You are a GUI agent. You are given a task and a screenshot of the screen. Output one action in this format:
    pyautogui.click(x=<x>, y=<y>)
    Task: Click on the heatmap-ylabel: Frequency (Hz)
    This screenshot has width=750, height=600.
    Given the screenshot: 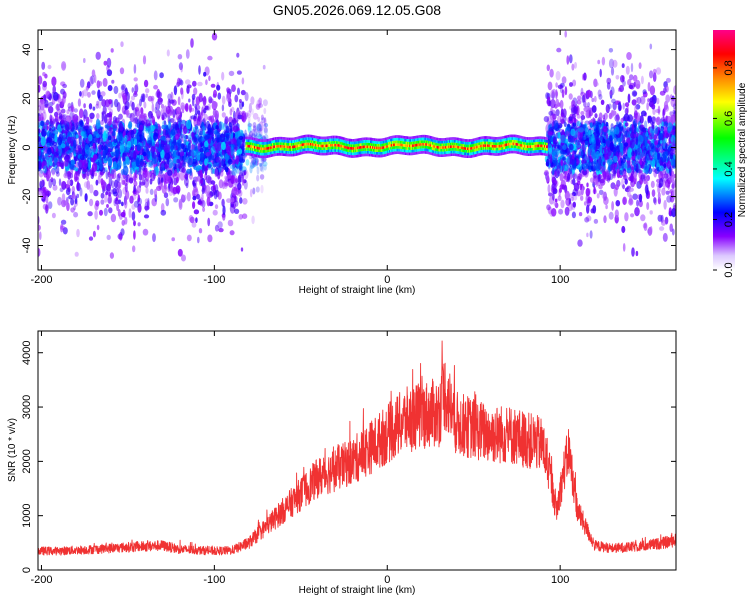 What is the action you would take?
    pyautogui.click(x=12, y=150)
    